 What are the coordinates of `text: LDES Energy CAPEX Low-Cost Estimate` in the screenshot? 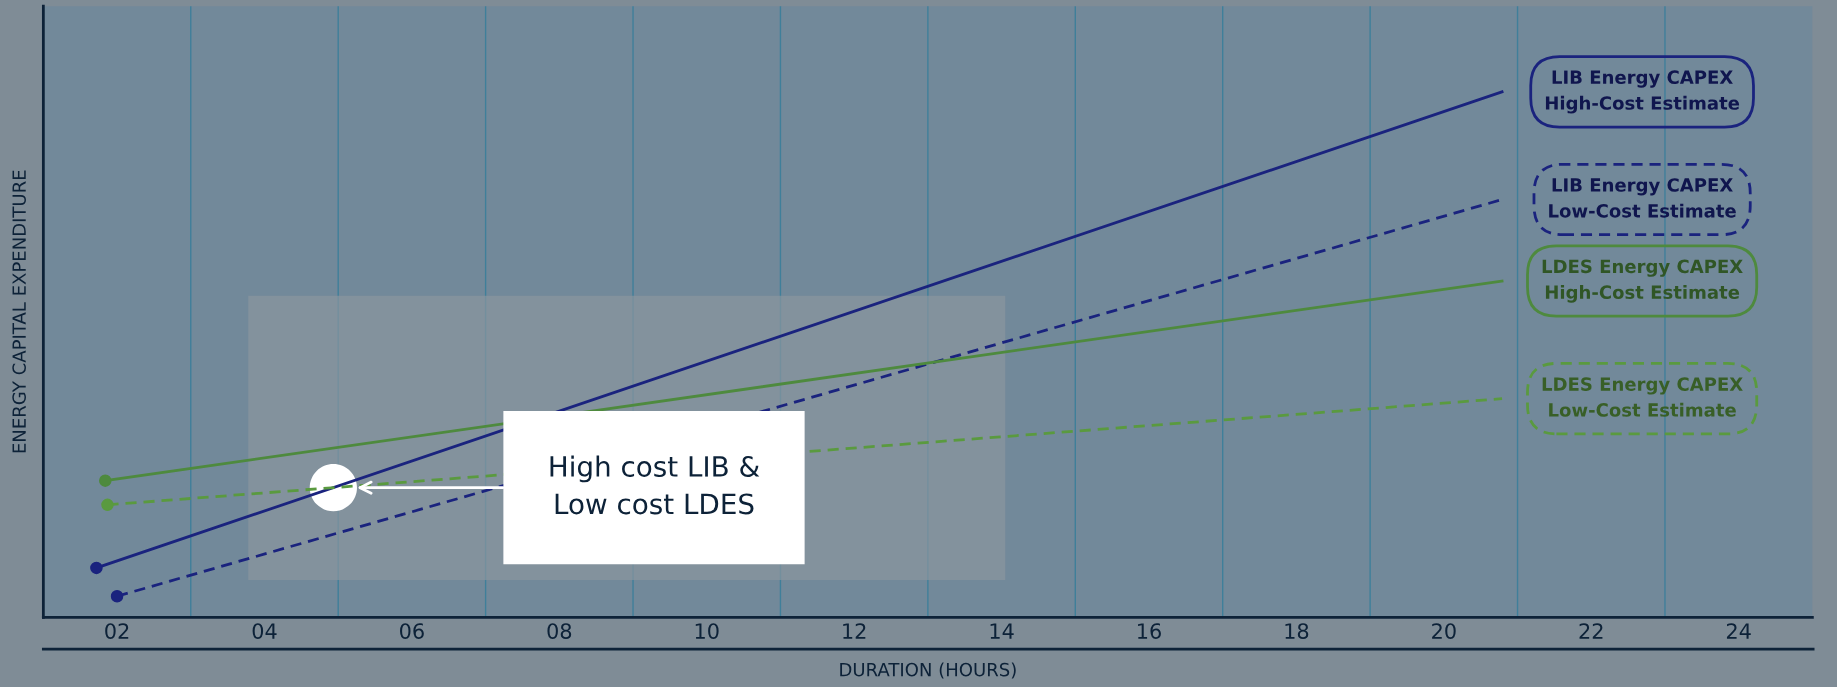 It's located at (1642, 397).